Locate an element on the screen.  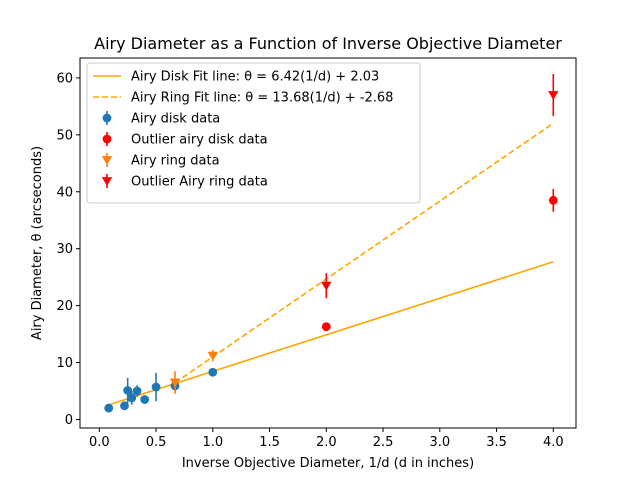
y-tick-label: 50 is located at coordinates (64, 135).